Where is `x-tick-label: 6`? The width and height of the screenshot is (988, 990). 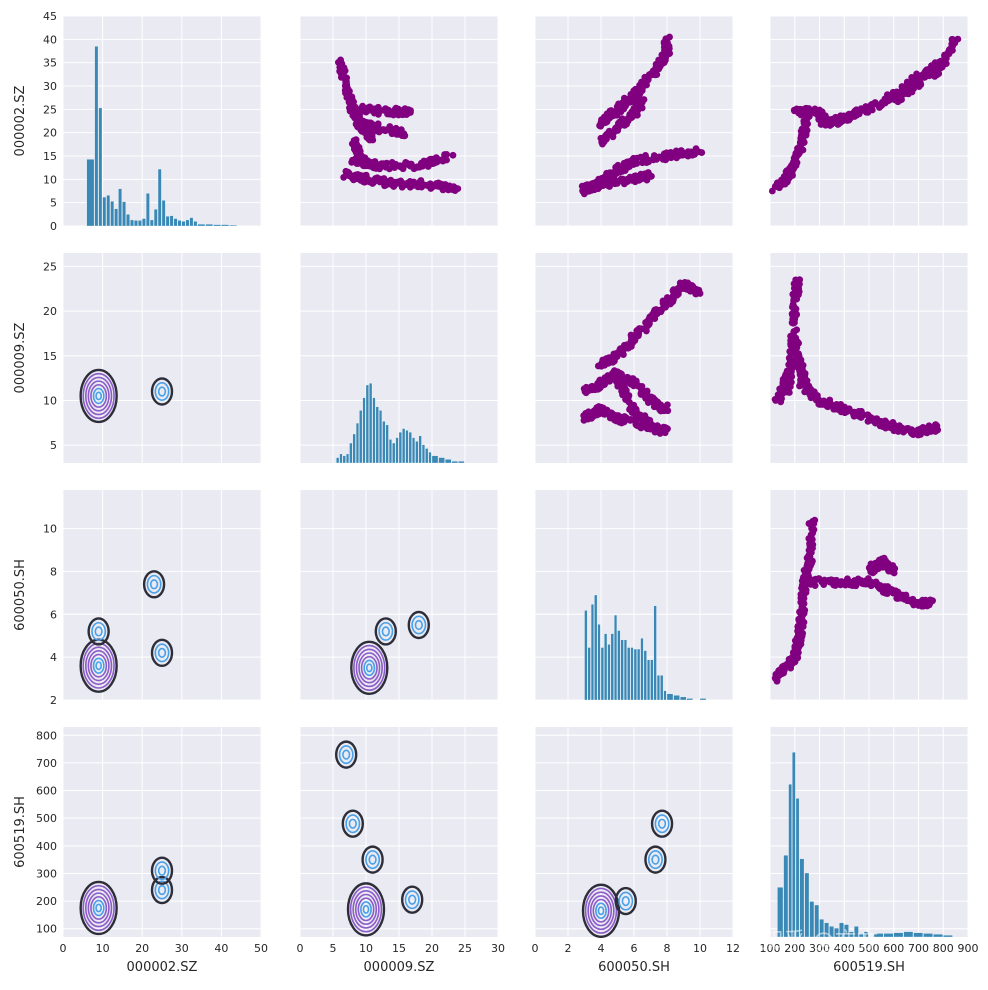
x-tick-label: 6 is located at coordinates (634, 948).